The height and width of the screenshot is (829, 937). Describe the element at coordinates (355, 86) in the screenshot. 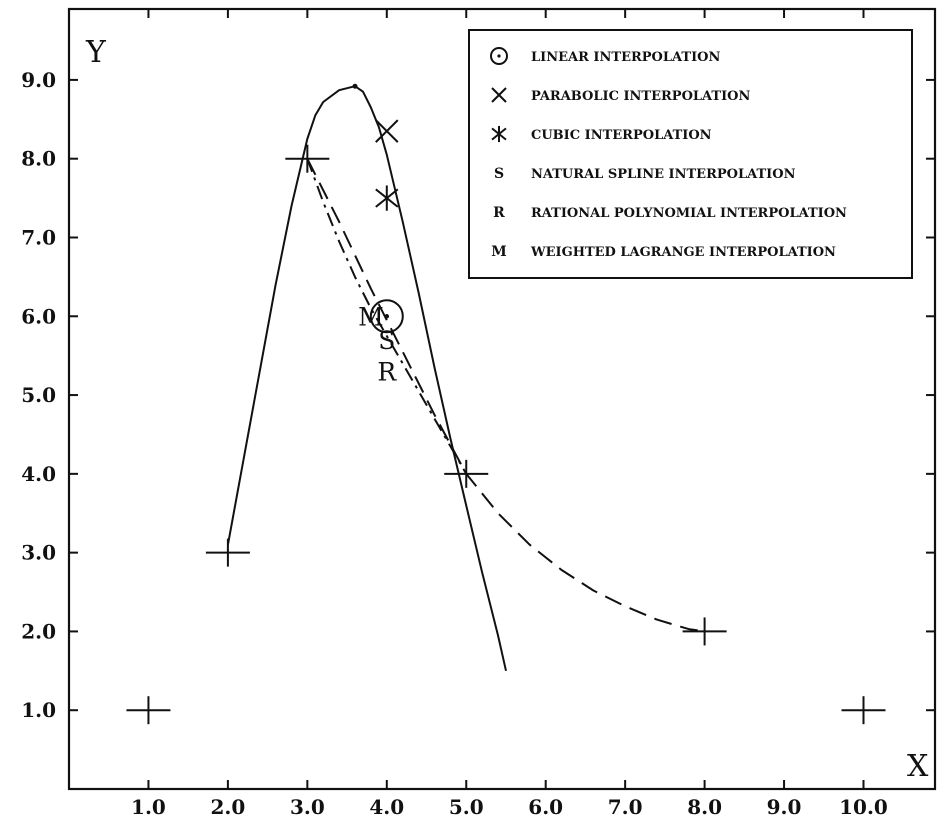

I see `curve-peak-dot` at that location.